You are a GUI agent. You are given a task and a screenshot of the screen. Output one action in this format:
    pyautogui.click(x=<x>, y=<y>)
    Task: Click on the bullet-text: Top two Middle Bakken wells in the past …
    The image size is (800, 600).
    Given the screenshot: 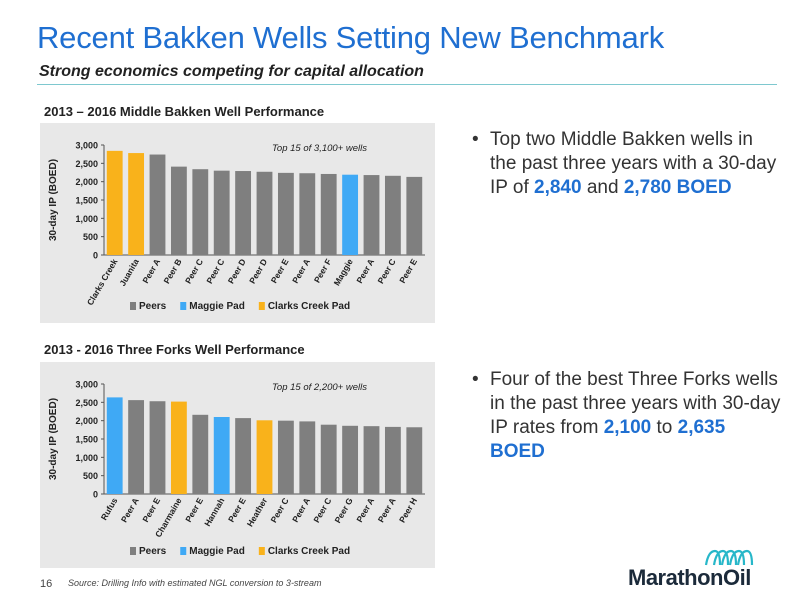 What is the action you would take?
    pyautogui.click(x=627, y=164)
    